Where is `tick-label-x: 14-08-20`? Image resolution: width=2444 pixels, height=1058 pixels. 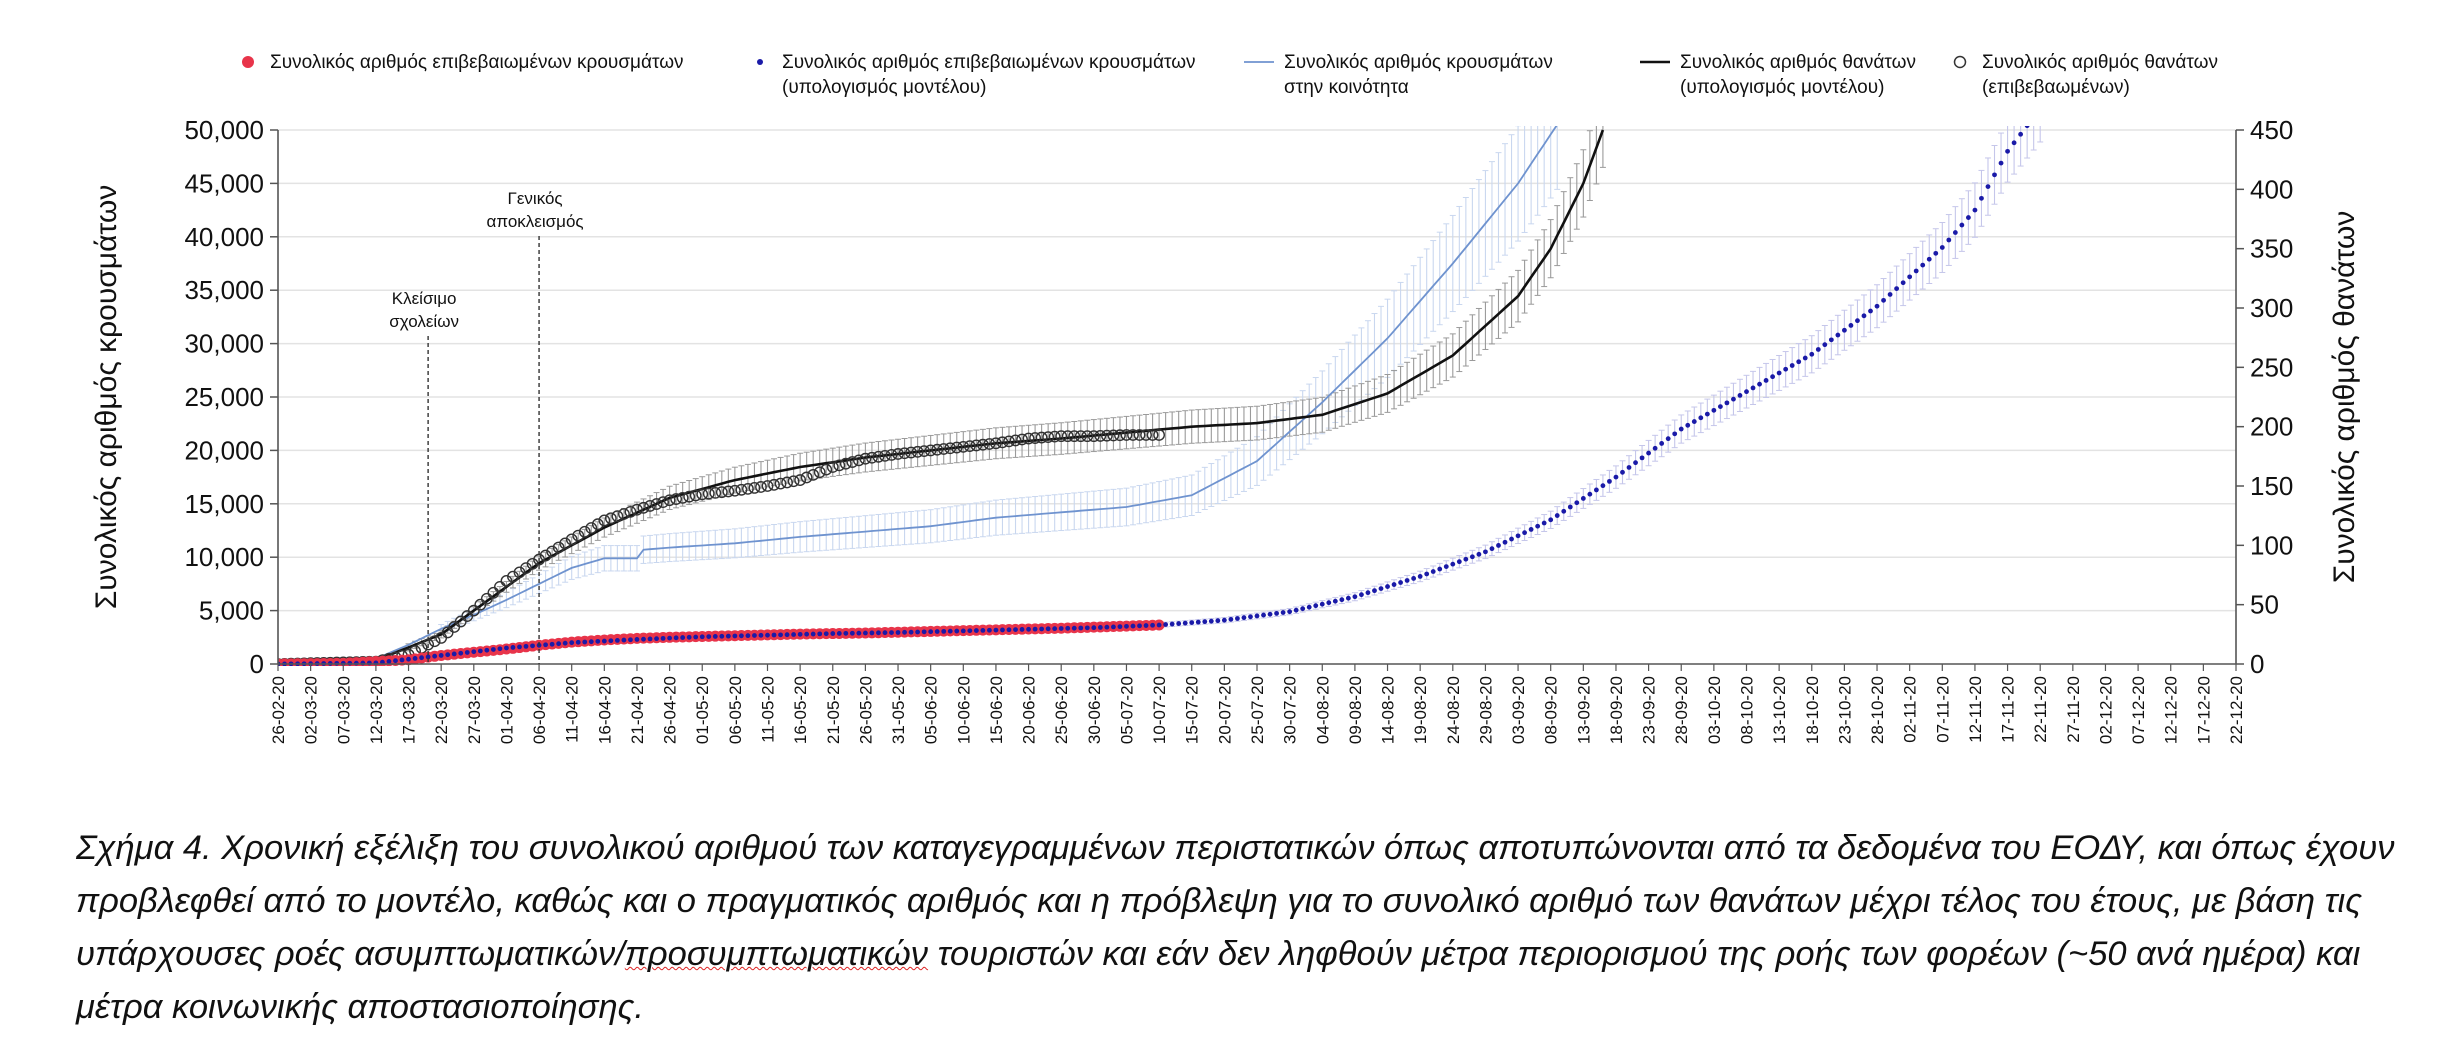 tick-label-x: 14-08-20 is located at coordinates (1388, 710).